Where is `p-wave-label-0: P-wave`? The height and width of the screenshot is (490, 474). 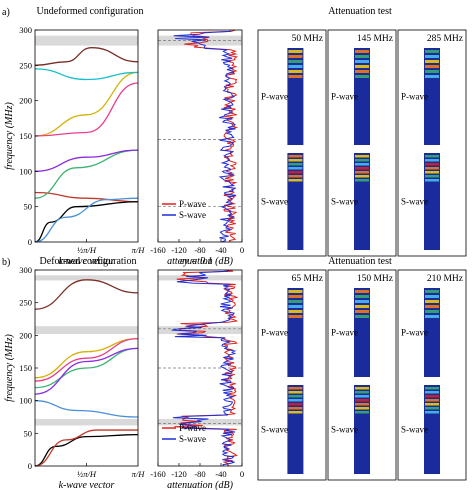
p-wave-label-0: P-wave is located at coordinates (274, 333).